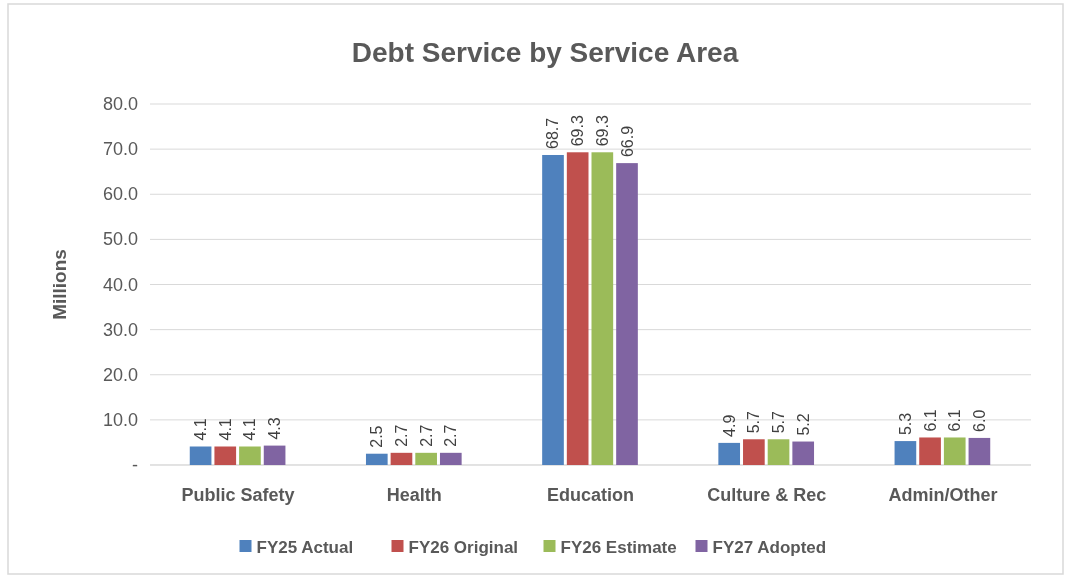 The image size is (1071, 578). What do you see at coordinates (120, 239) in the screenshot?
I see `y-tick-label: 50.0` at bounding box center [120, 239].